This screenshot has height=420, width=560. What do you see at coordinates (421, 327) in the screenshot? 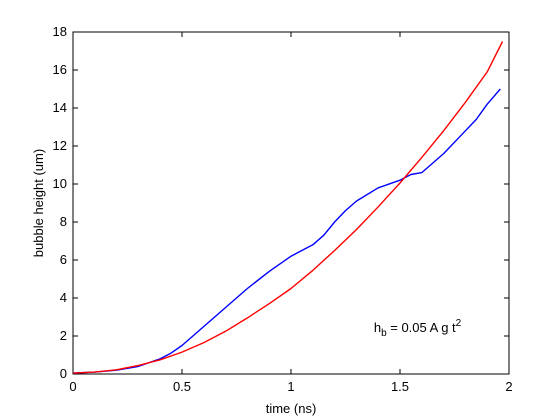
I see `formula-middle: = 0.05 A g t` at bounding box center [421, 327].